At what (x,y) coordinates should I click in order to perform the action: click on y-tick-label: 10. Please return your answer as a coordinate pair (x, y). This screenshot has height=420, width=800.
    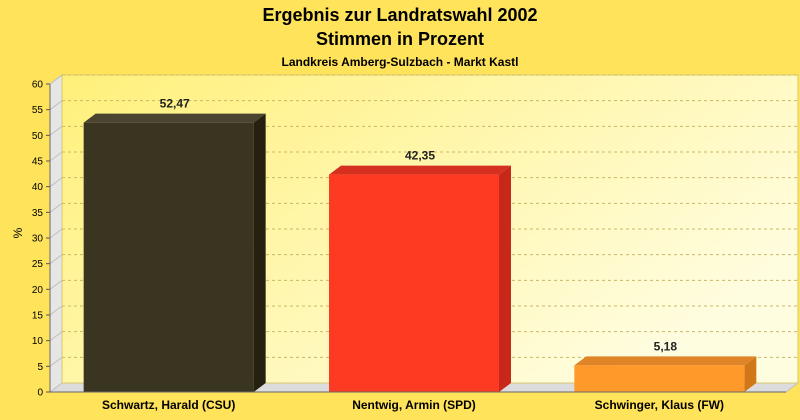
    Looking at the image, I should click on (38, 341).